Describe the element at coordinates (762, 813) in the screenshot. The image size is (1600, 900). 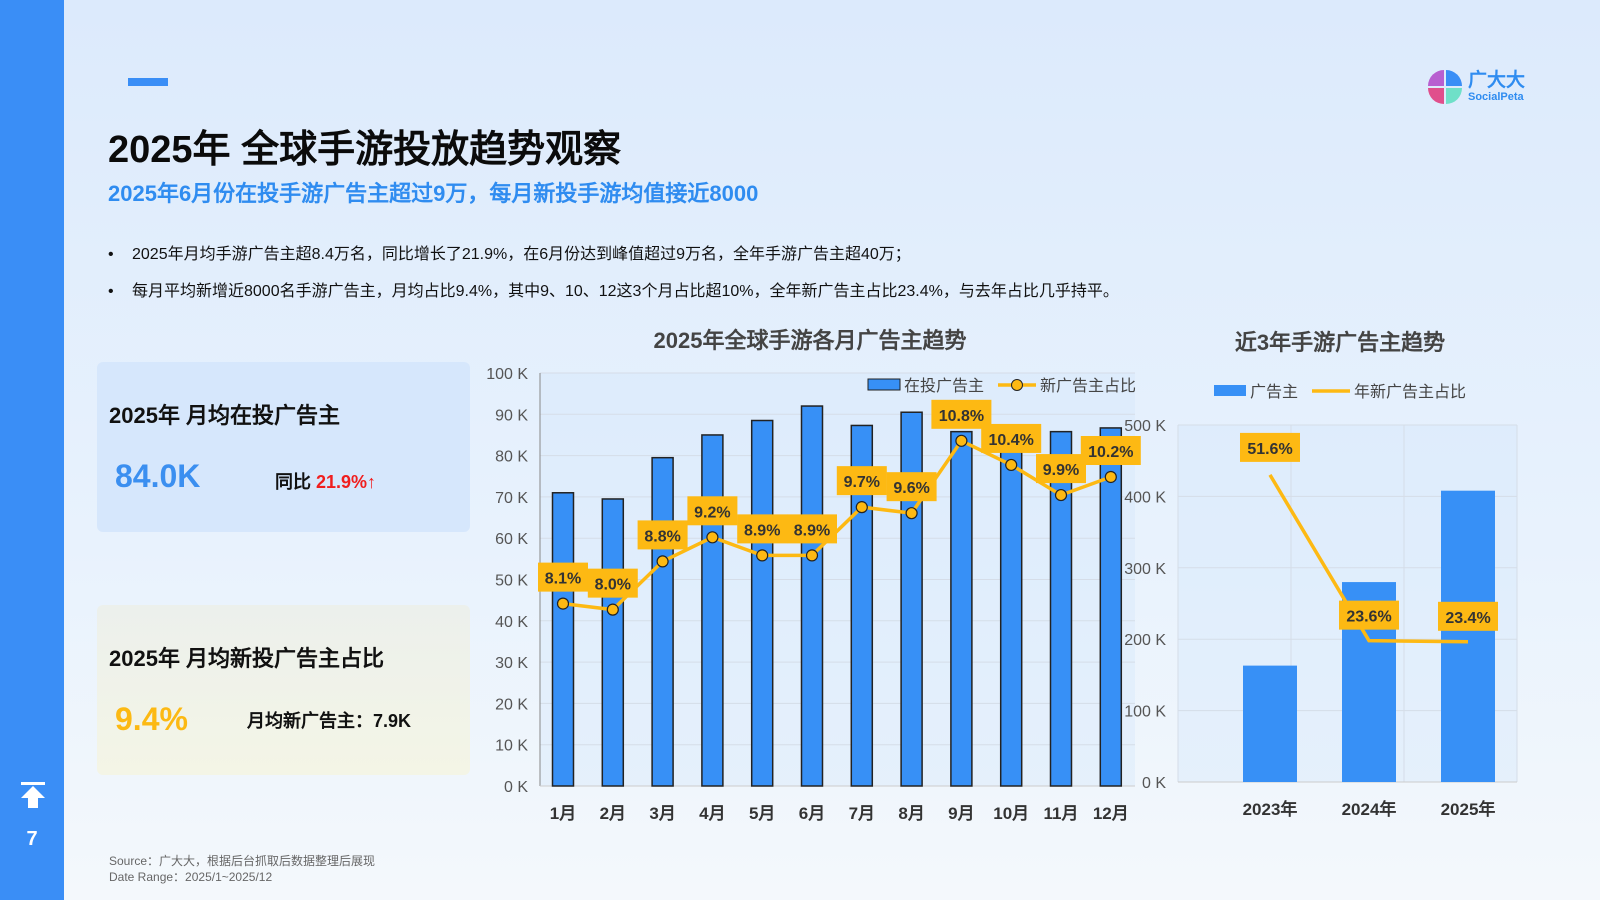
I see `x-tick-label: 5月` at that location.